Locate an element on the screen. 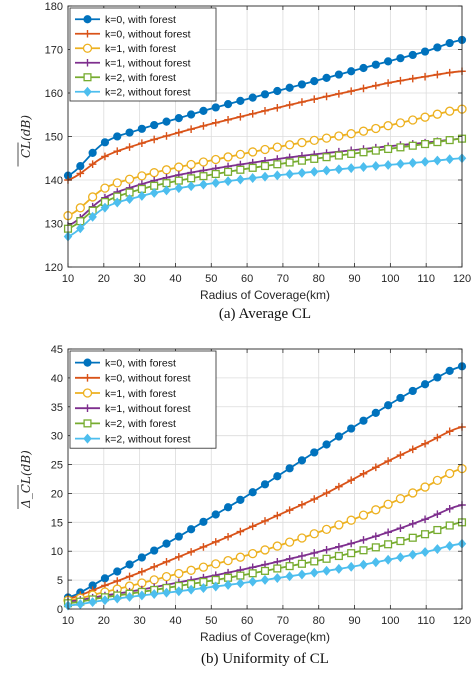 The height and width of the screenshot is (673, 474). y-tick-label: 160 is located at coordinates (54, 94).